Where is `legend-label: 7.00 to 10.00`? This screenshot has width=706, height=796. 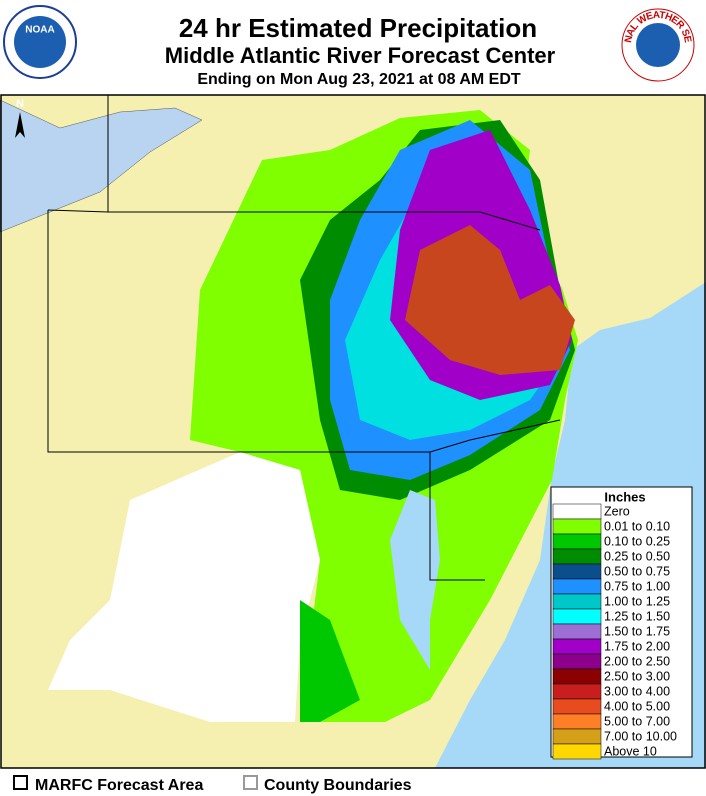 legend-label: 7.00 to 10.00 is located at coordinates (640, 736).